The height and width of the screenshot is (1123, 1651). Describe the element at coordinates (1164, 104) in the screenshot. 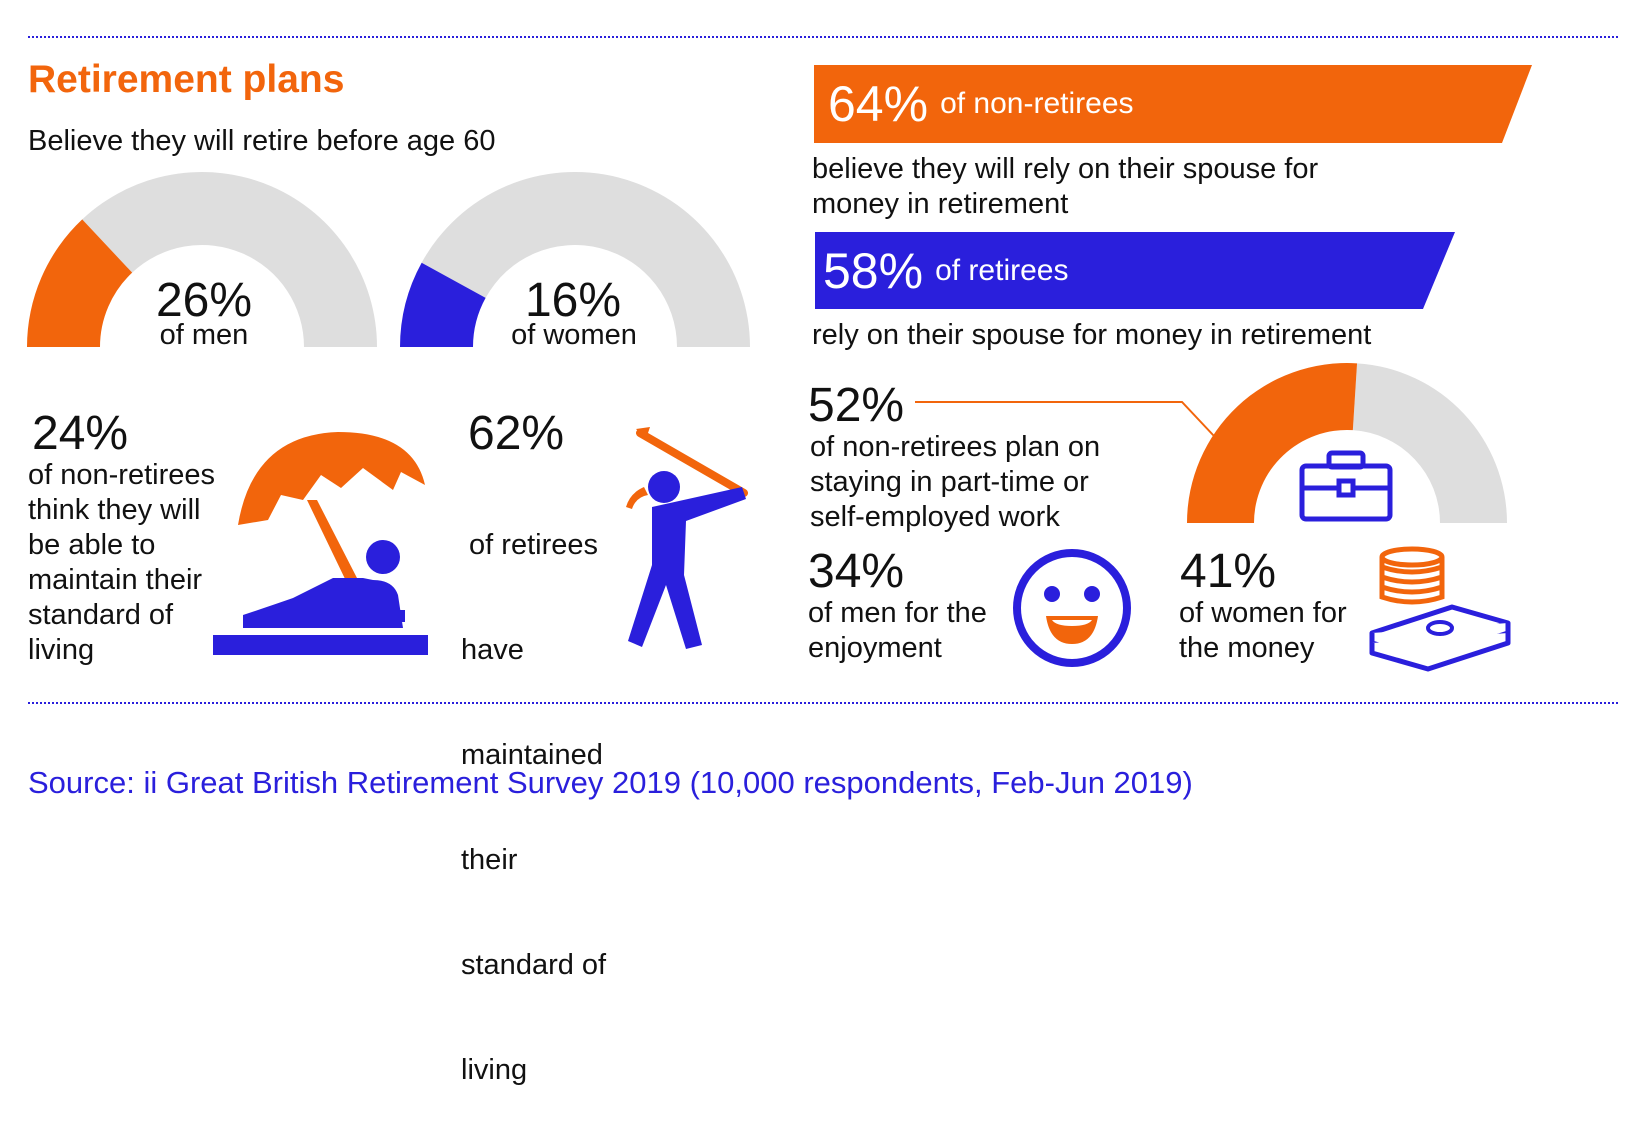

I see `banner-non-retirees: 64% of non-retirees` at that location.